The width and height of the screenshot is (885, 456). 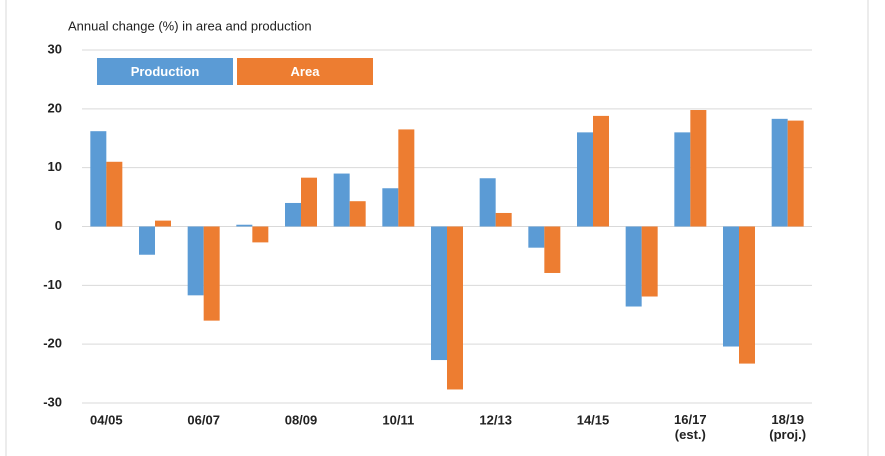 What do you see at coordinates (55, 166) in the screenshot?
I see `y-tick-label: 10` at bounding box center [55, 166].